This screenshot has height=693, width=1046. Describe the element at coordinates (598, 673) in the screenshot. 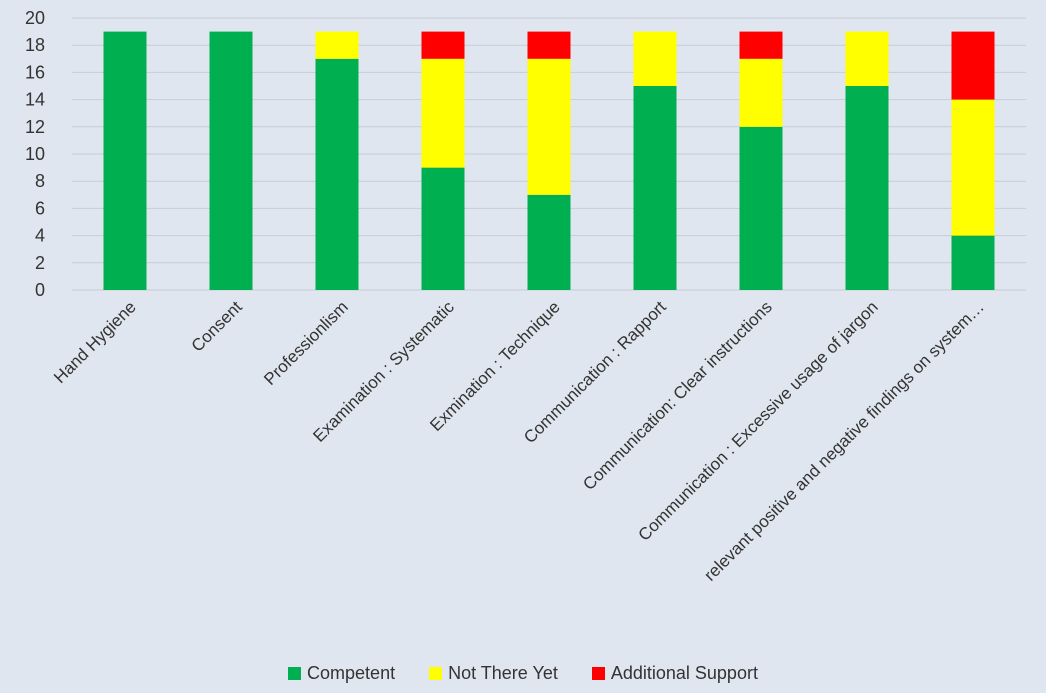

I see `legend-swatch-additional-support` at that location.